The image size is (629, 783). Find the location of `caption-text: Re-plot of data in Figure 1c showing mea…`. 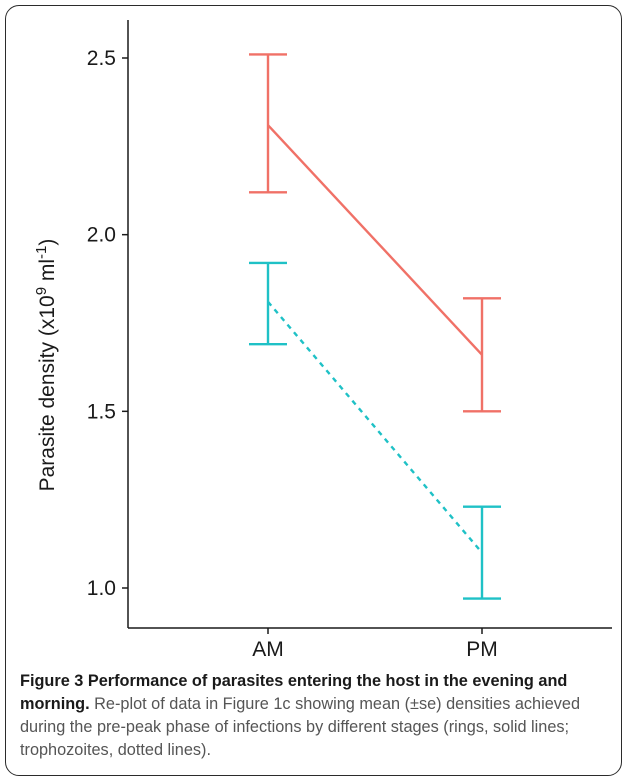

caption-text: Re-plot of data in Figure 1c showing mea… is located at coordinates (300, 727).